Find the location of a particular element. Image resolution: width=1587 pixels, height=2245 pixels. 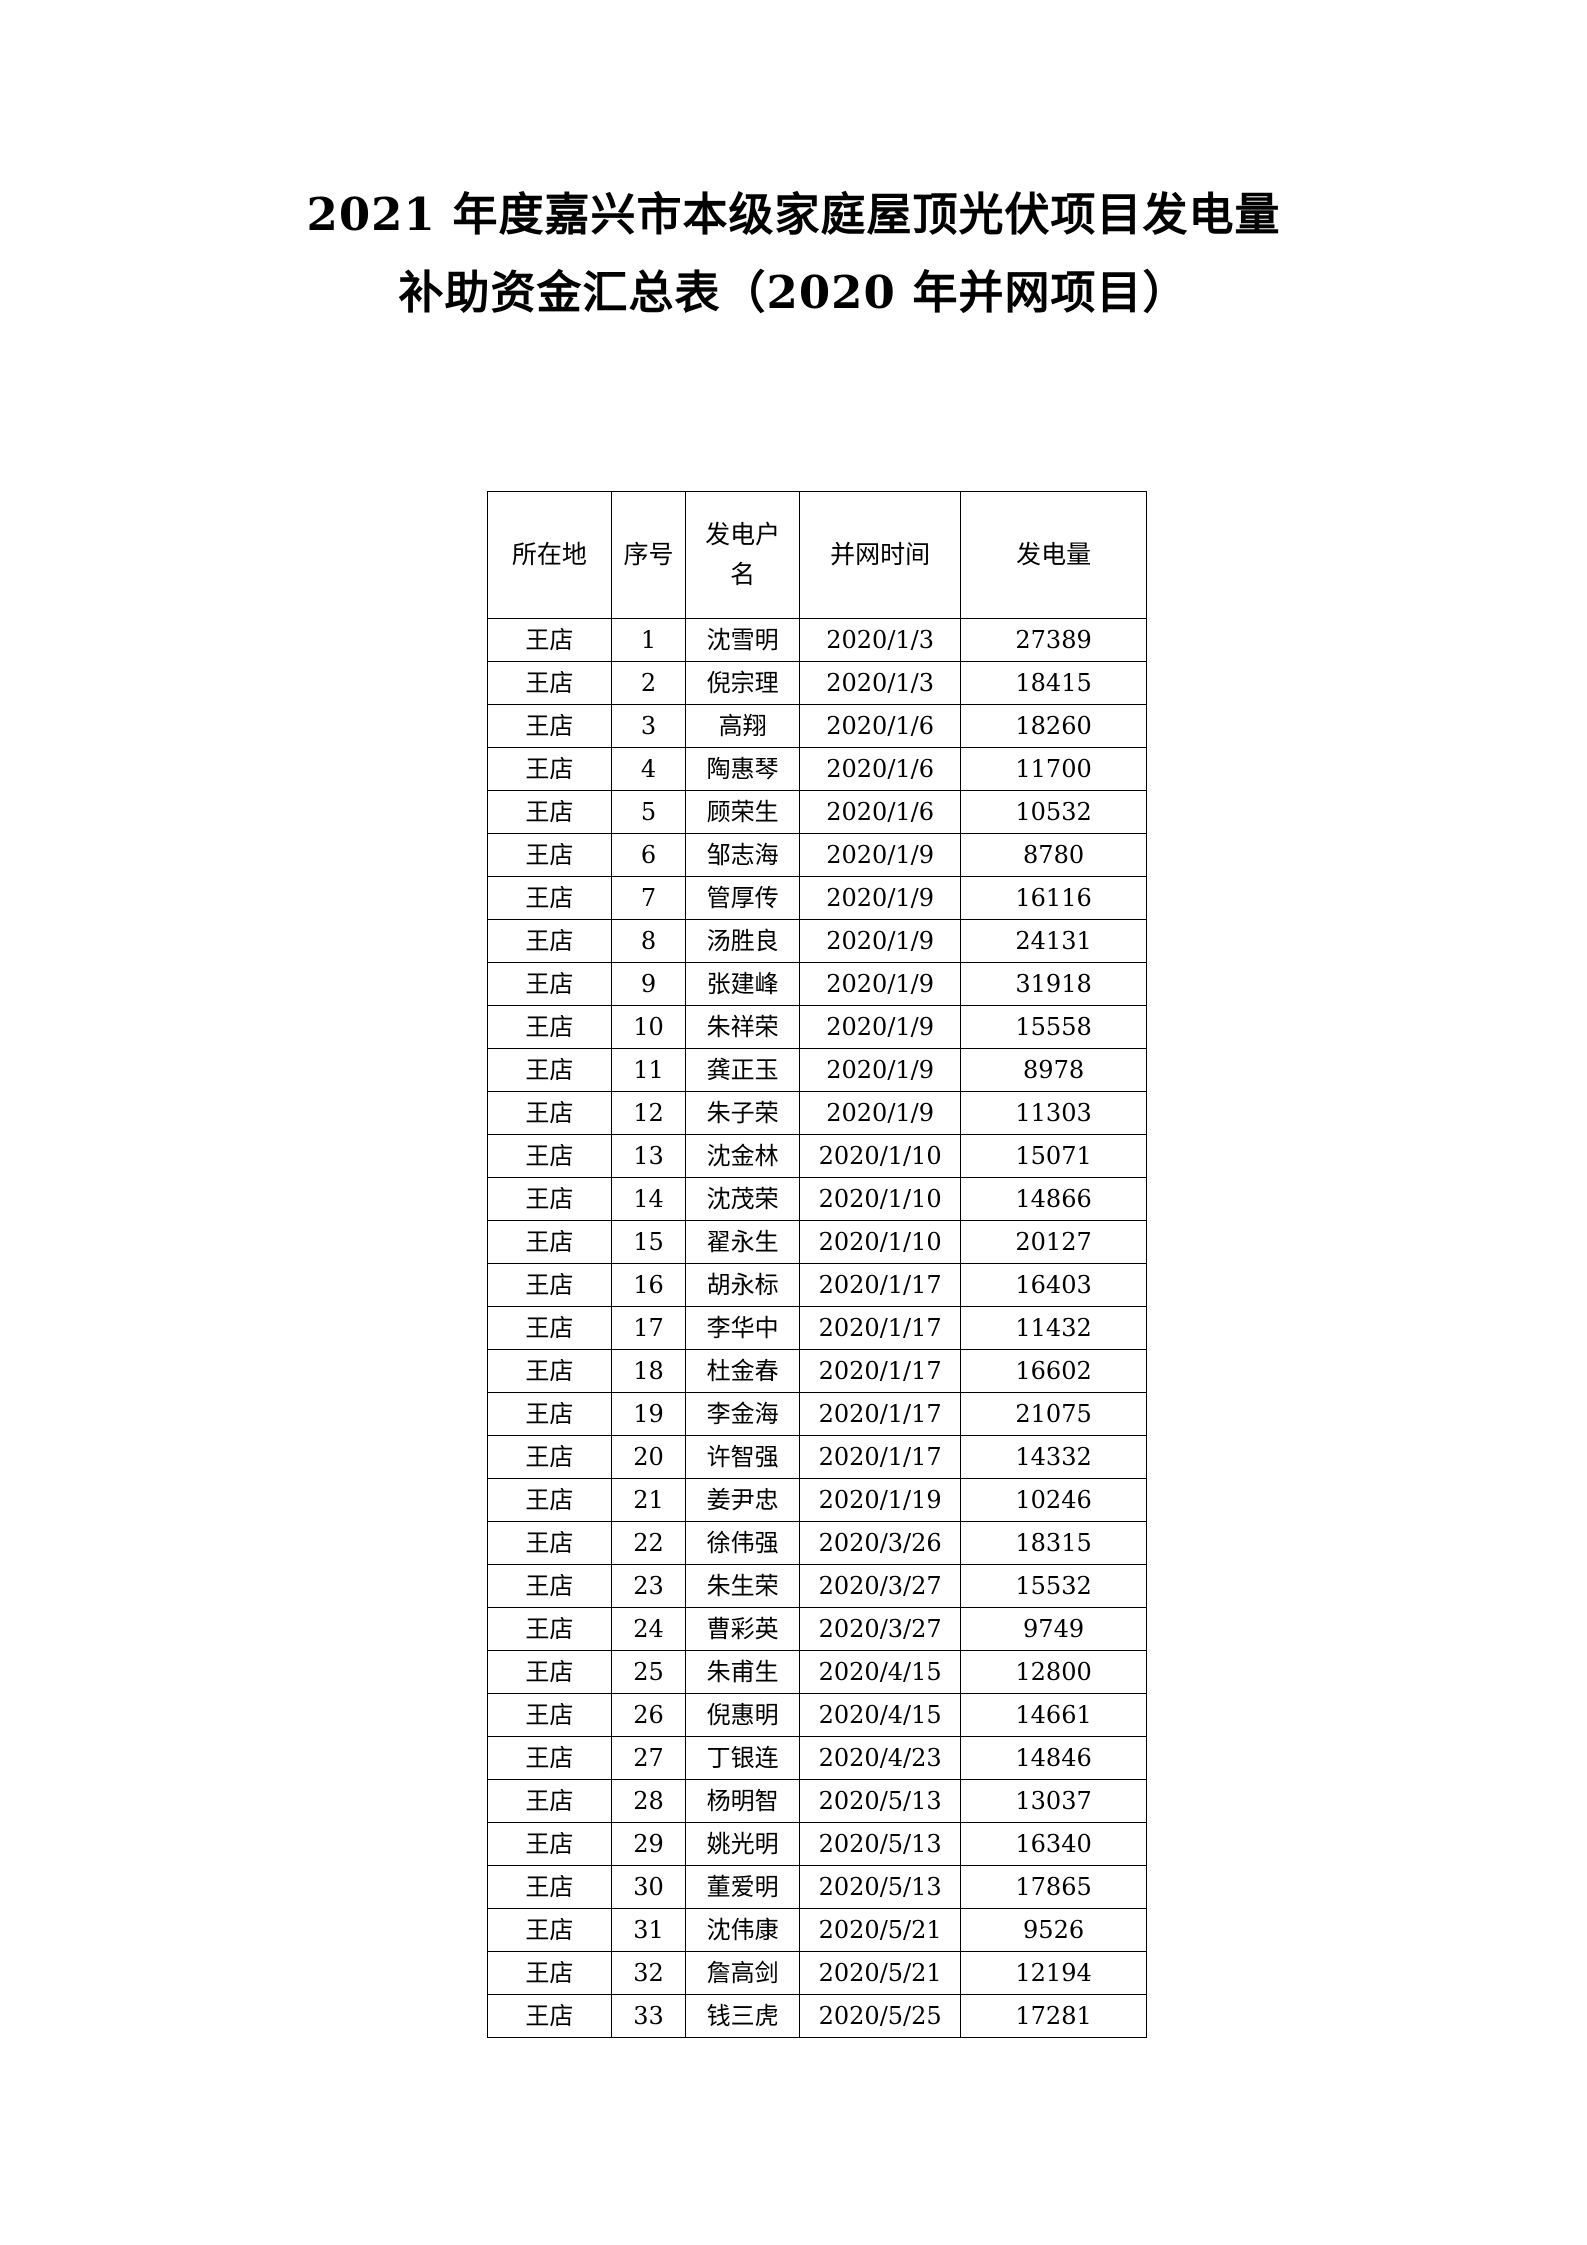

cell-grid-time: 2020/1/10 is located at coordinates (880, 1242).